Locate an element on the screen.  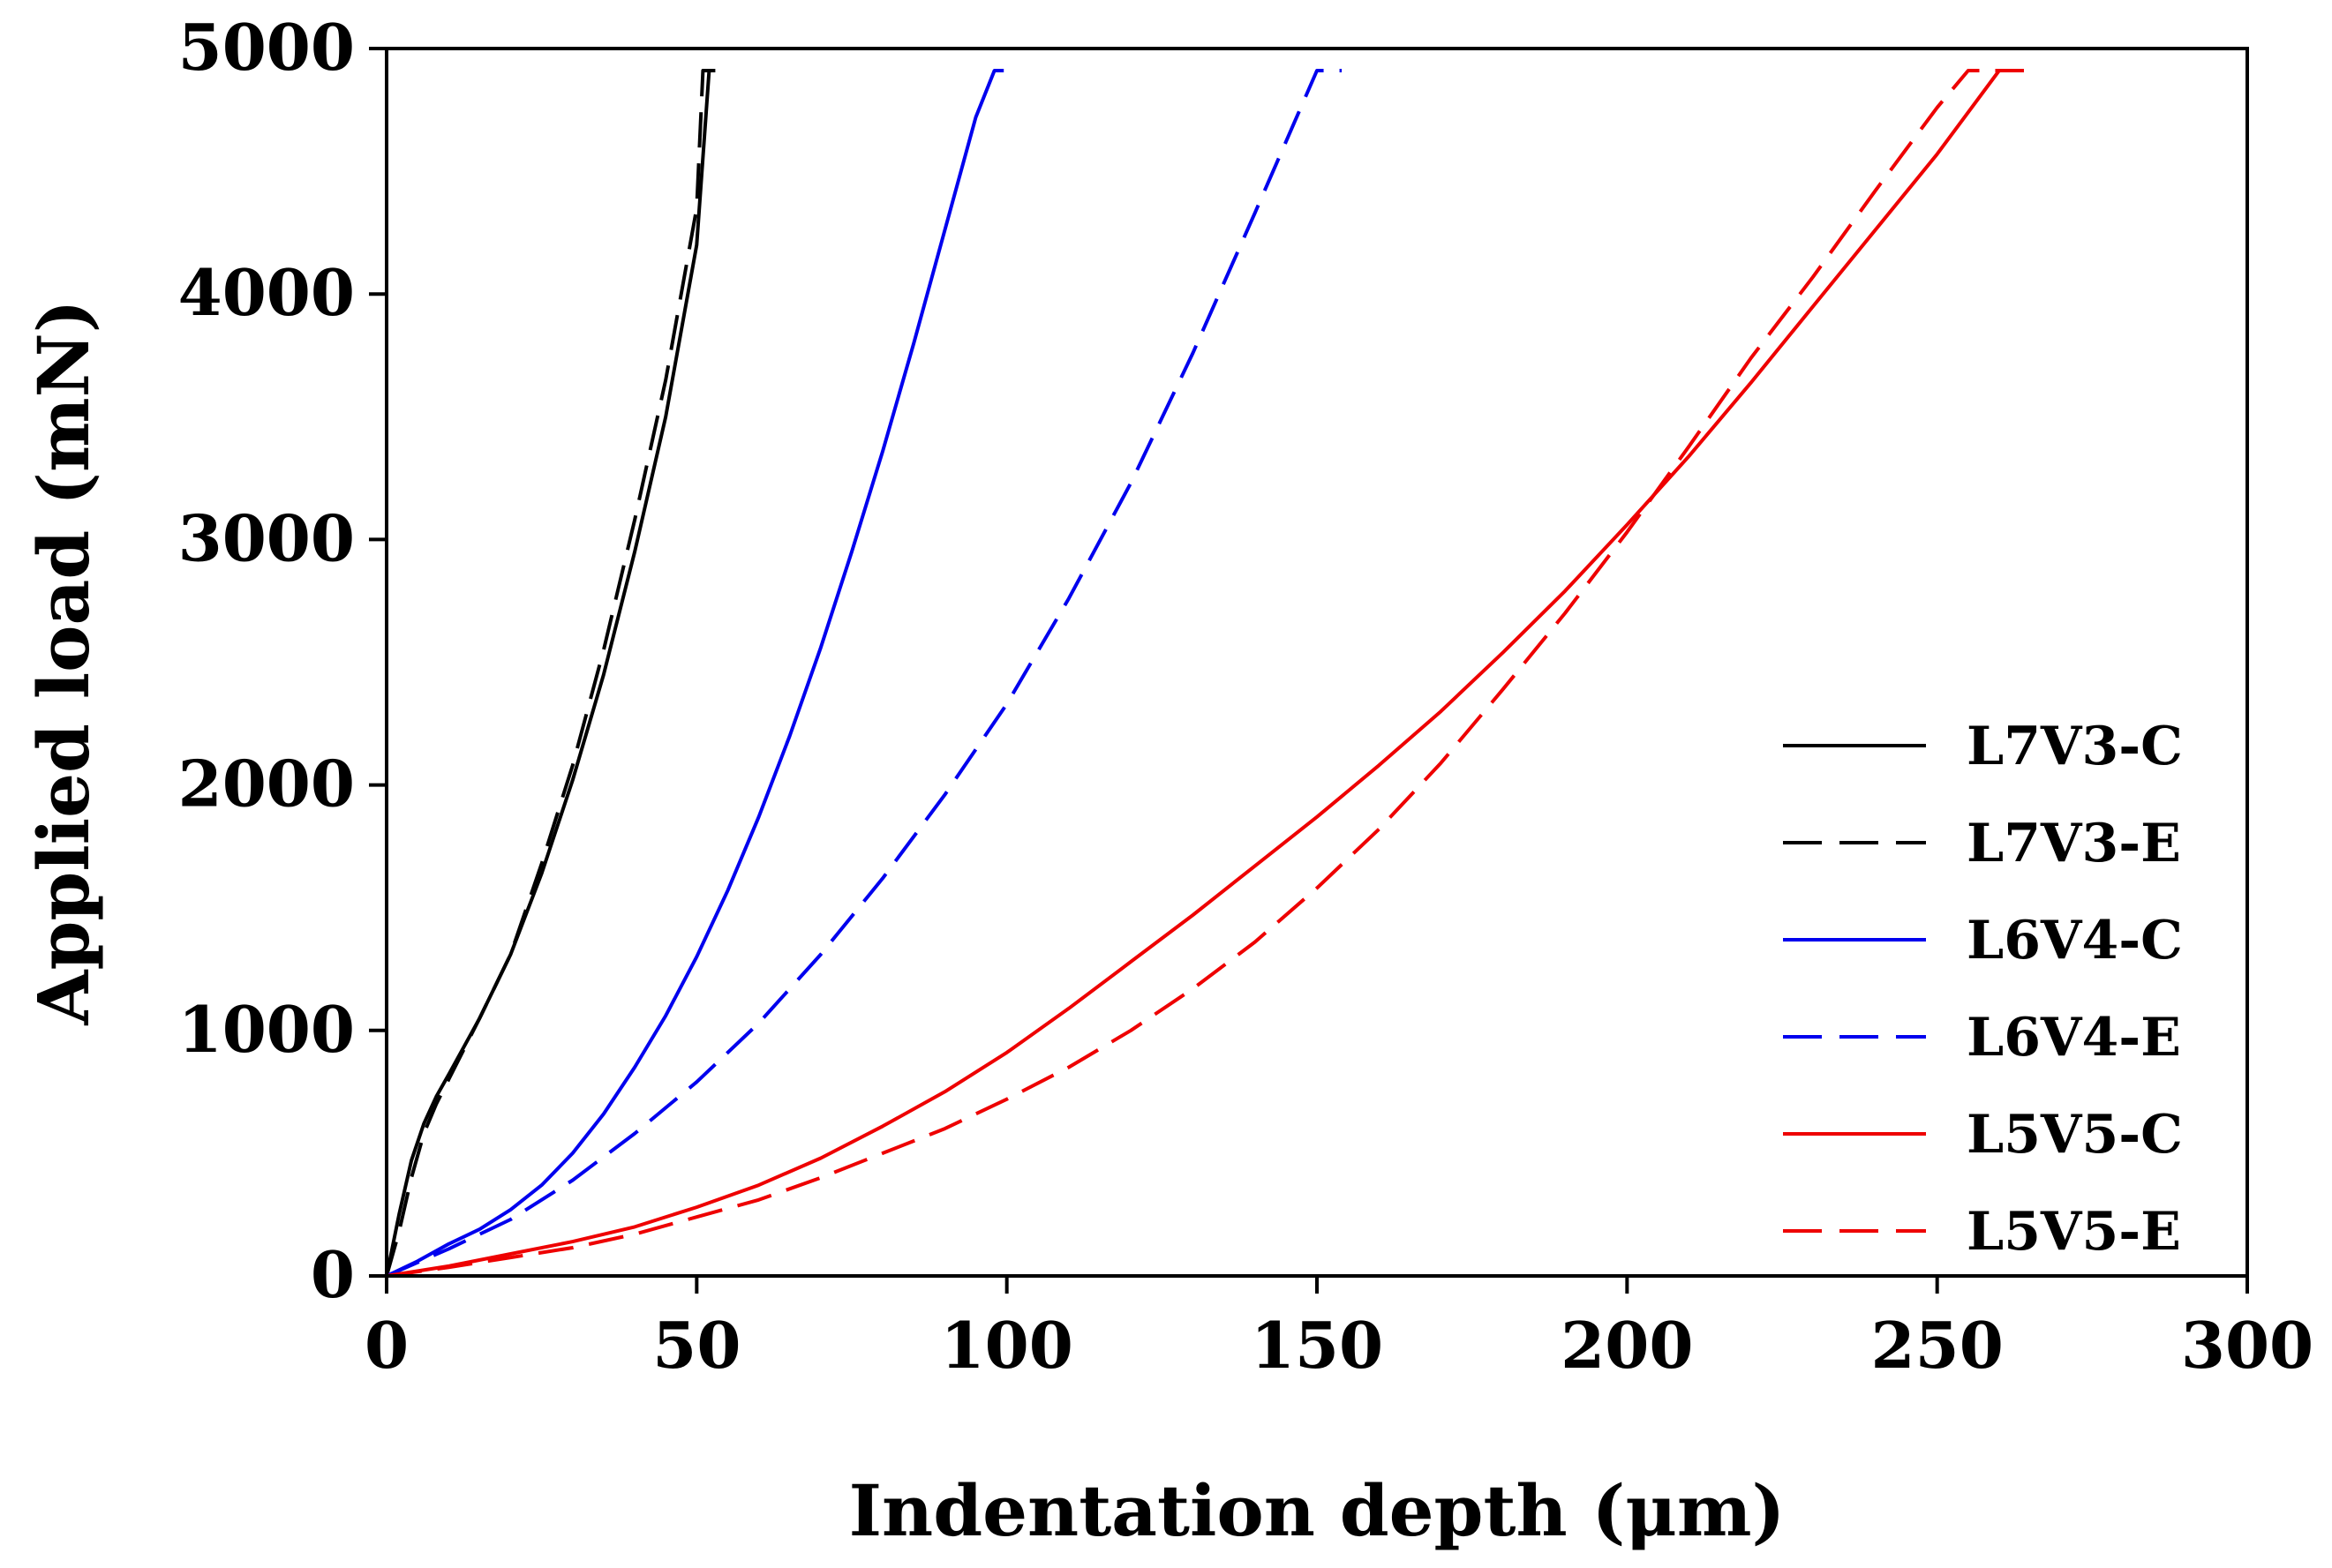
y-tick-label: 1000 is located at coordinates (266, 1029).